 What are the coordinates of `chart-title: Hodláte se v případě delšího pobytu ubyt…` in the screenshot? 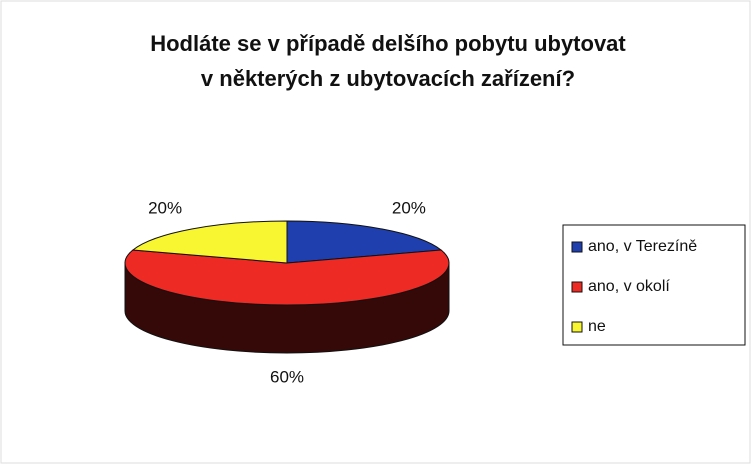 It's located at (388, 43).